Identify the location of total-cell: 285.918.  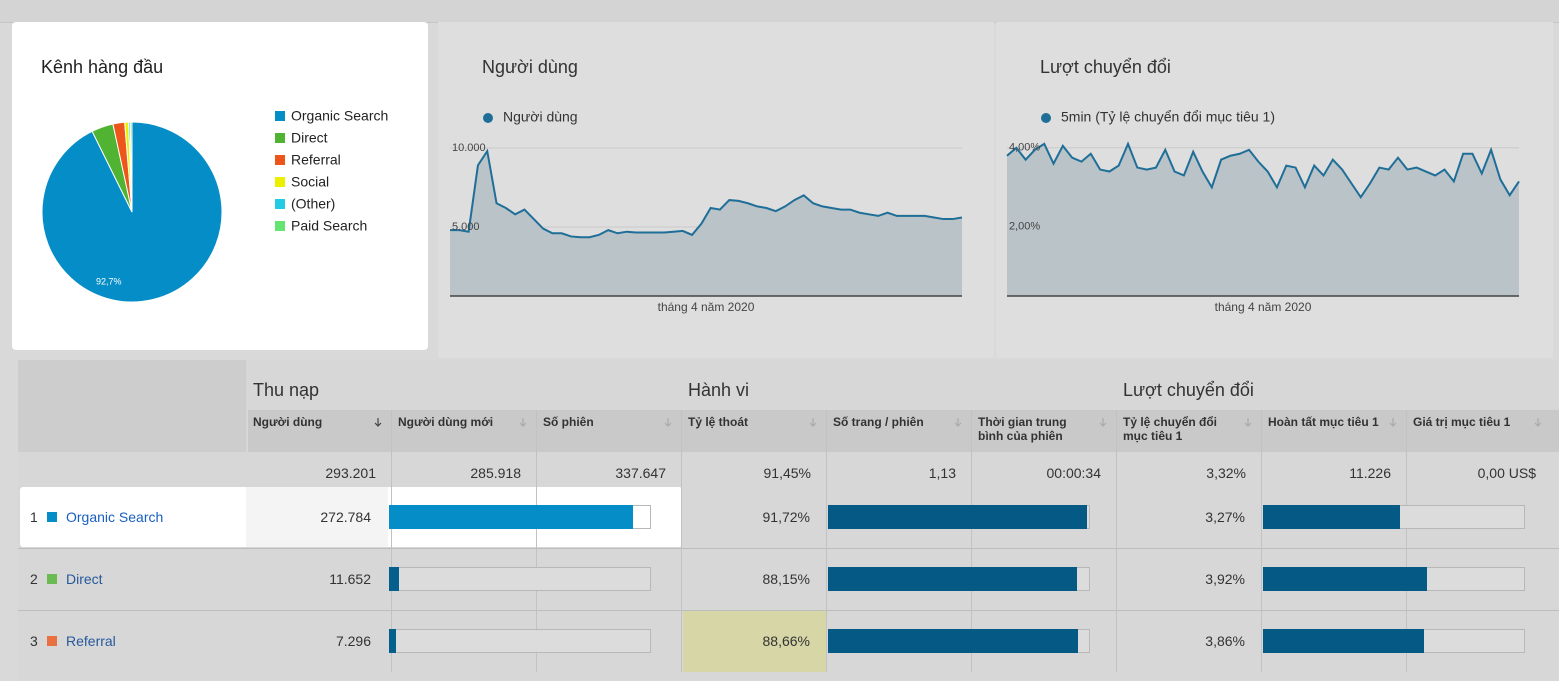
(495, 473).